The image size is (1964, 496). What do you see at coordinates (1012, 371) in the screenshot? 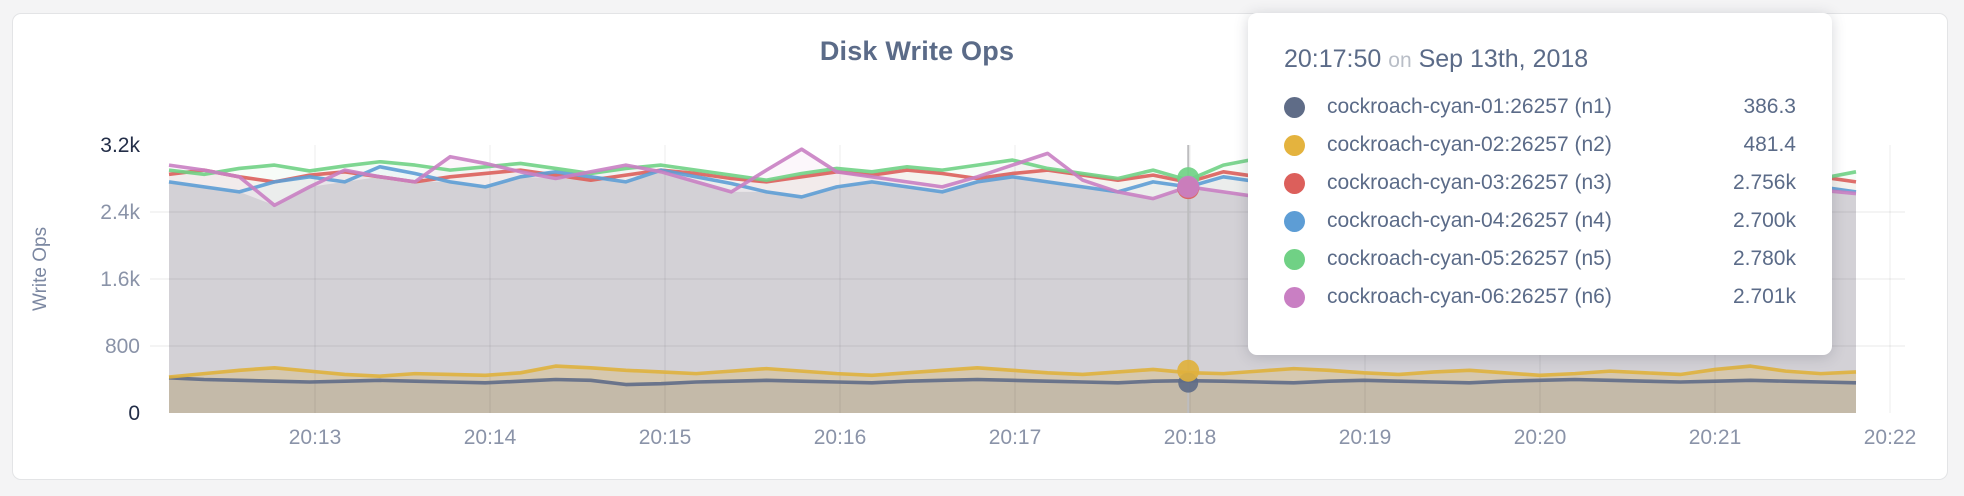
I see `series-line-n2` at bounding box center [1012, 371].